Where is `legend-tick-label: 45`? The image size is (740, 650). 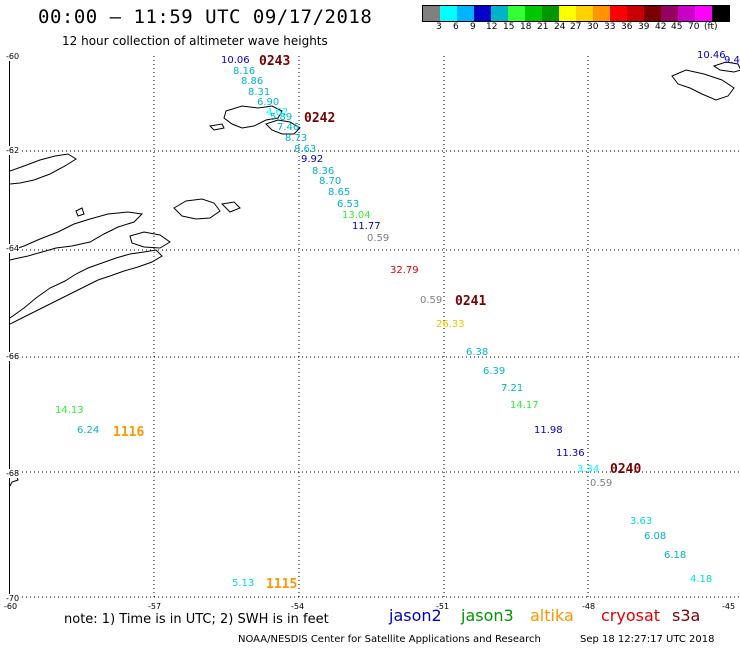 legend-tick-label: 45 is located at coordinates (677, 27).